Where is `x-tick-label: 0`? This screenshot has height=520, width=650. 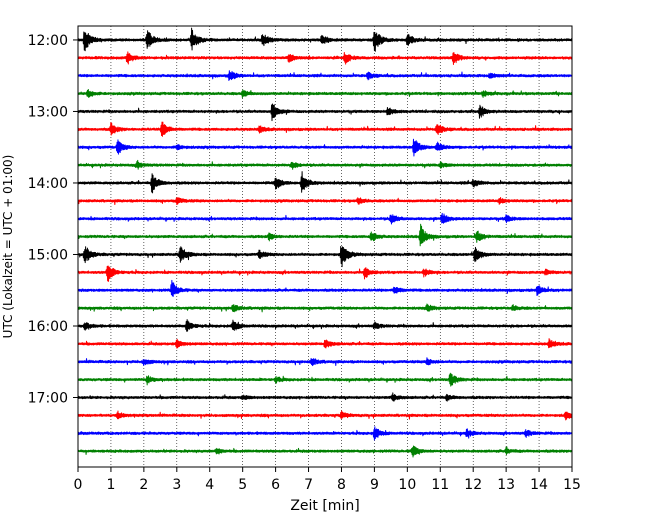
x-tick-label: 0 is located at coordinates (78, 485).